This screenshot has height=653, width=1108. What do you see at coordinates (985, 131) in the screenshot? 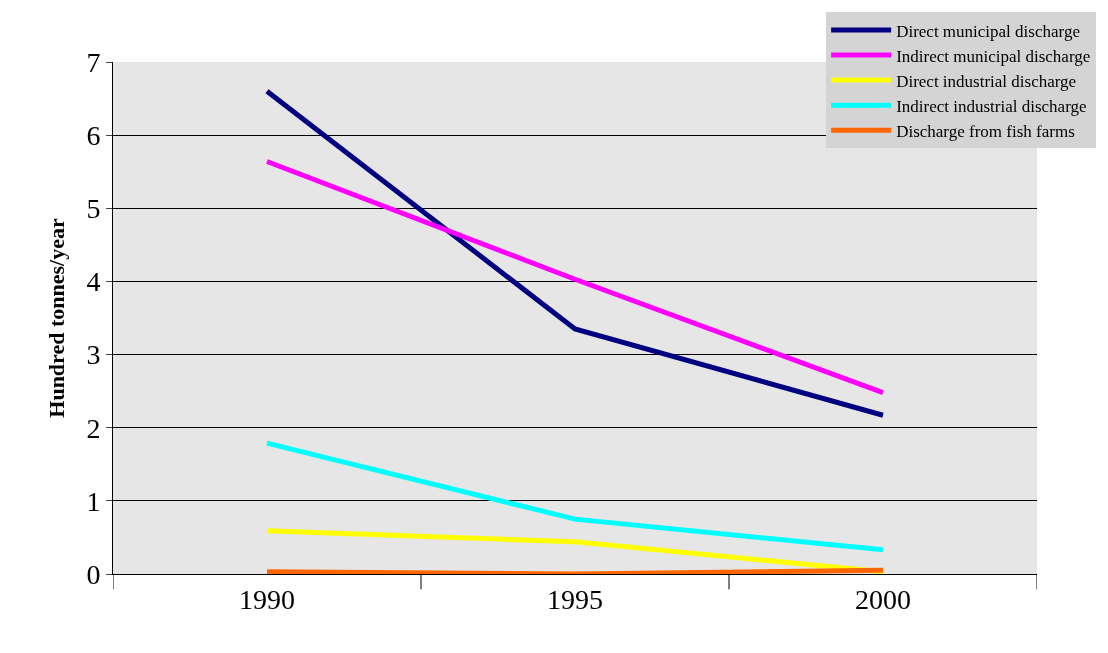
I see `legend-label: Discharge from fish farms` at bounding box center [985, 131].